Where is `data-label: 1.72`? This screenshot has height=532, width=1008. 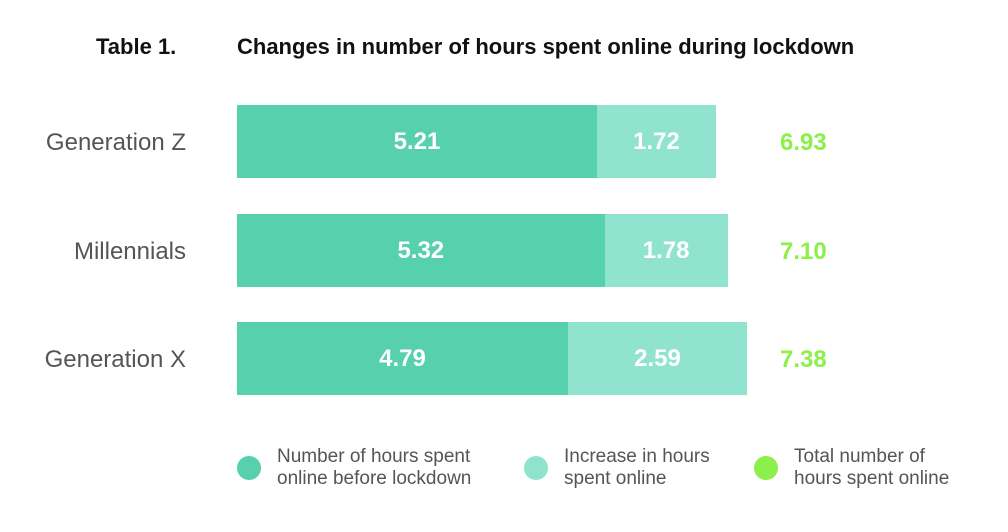 data-label: 1.72 is located at coordinates (656, 141).